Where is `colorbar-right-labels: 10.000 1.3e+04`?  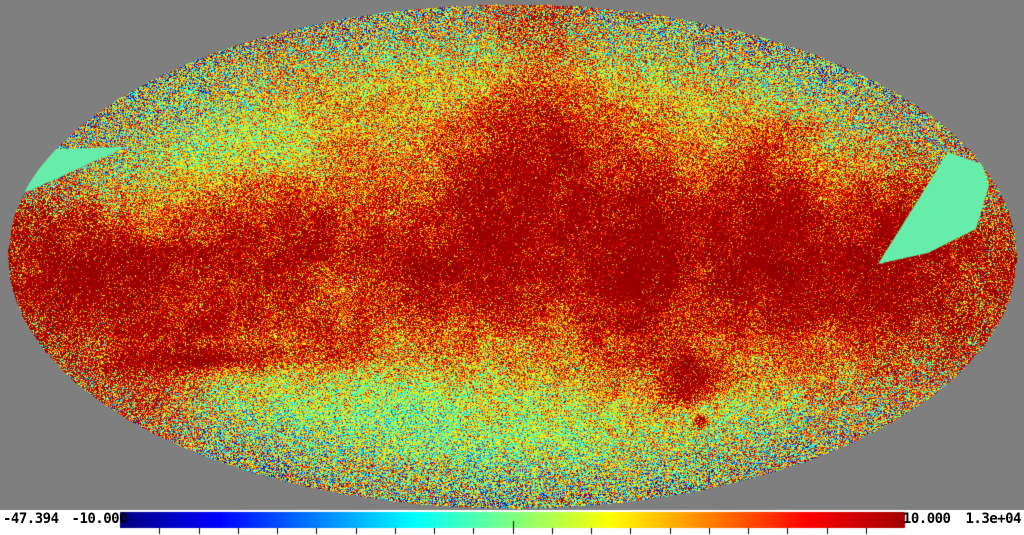 colorbar-right-labels: 10.000 1.3e+04 is located at coordinates (963, 519).